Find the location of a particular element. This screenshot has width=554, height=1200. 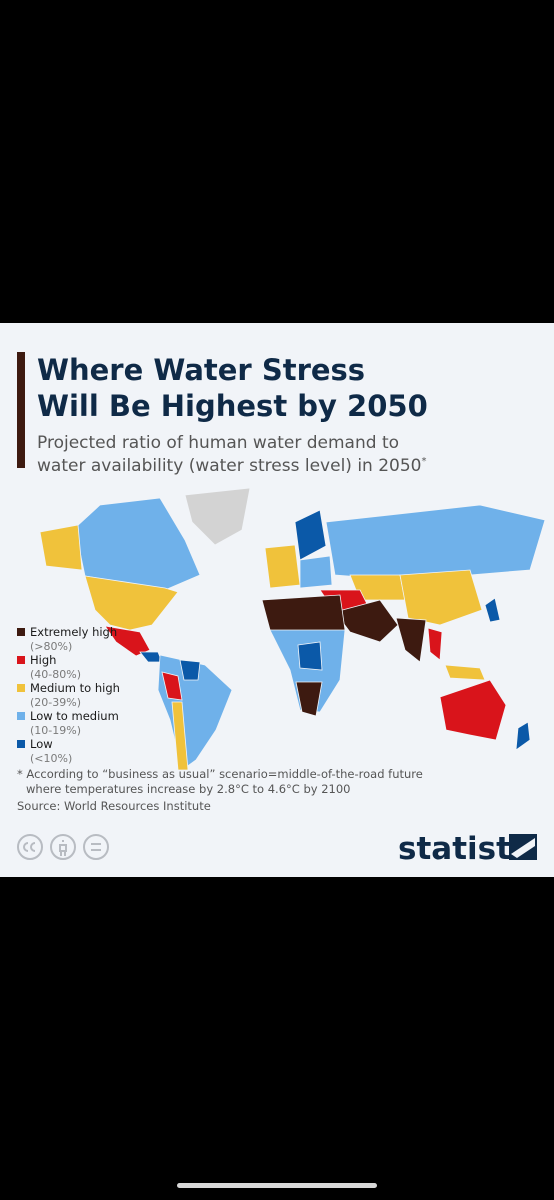

legend-label: High is located at coordinates (43, 660).